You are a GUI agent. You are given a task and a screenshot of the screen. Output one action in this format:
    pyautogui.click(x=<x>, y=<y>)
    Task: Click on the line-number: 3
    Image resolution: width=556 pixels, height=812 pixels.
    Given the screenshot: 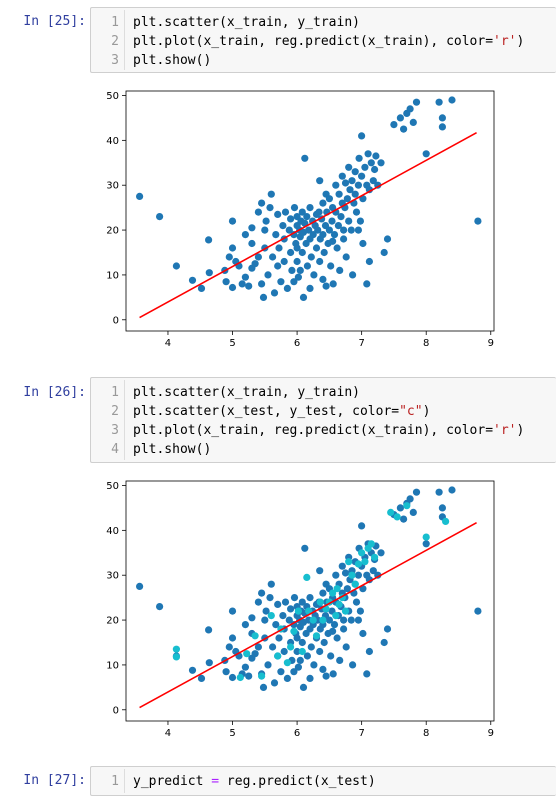 What is the action you would take?
    pyautogui.click(x=115, y=430)
    